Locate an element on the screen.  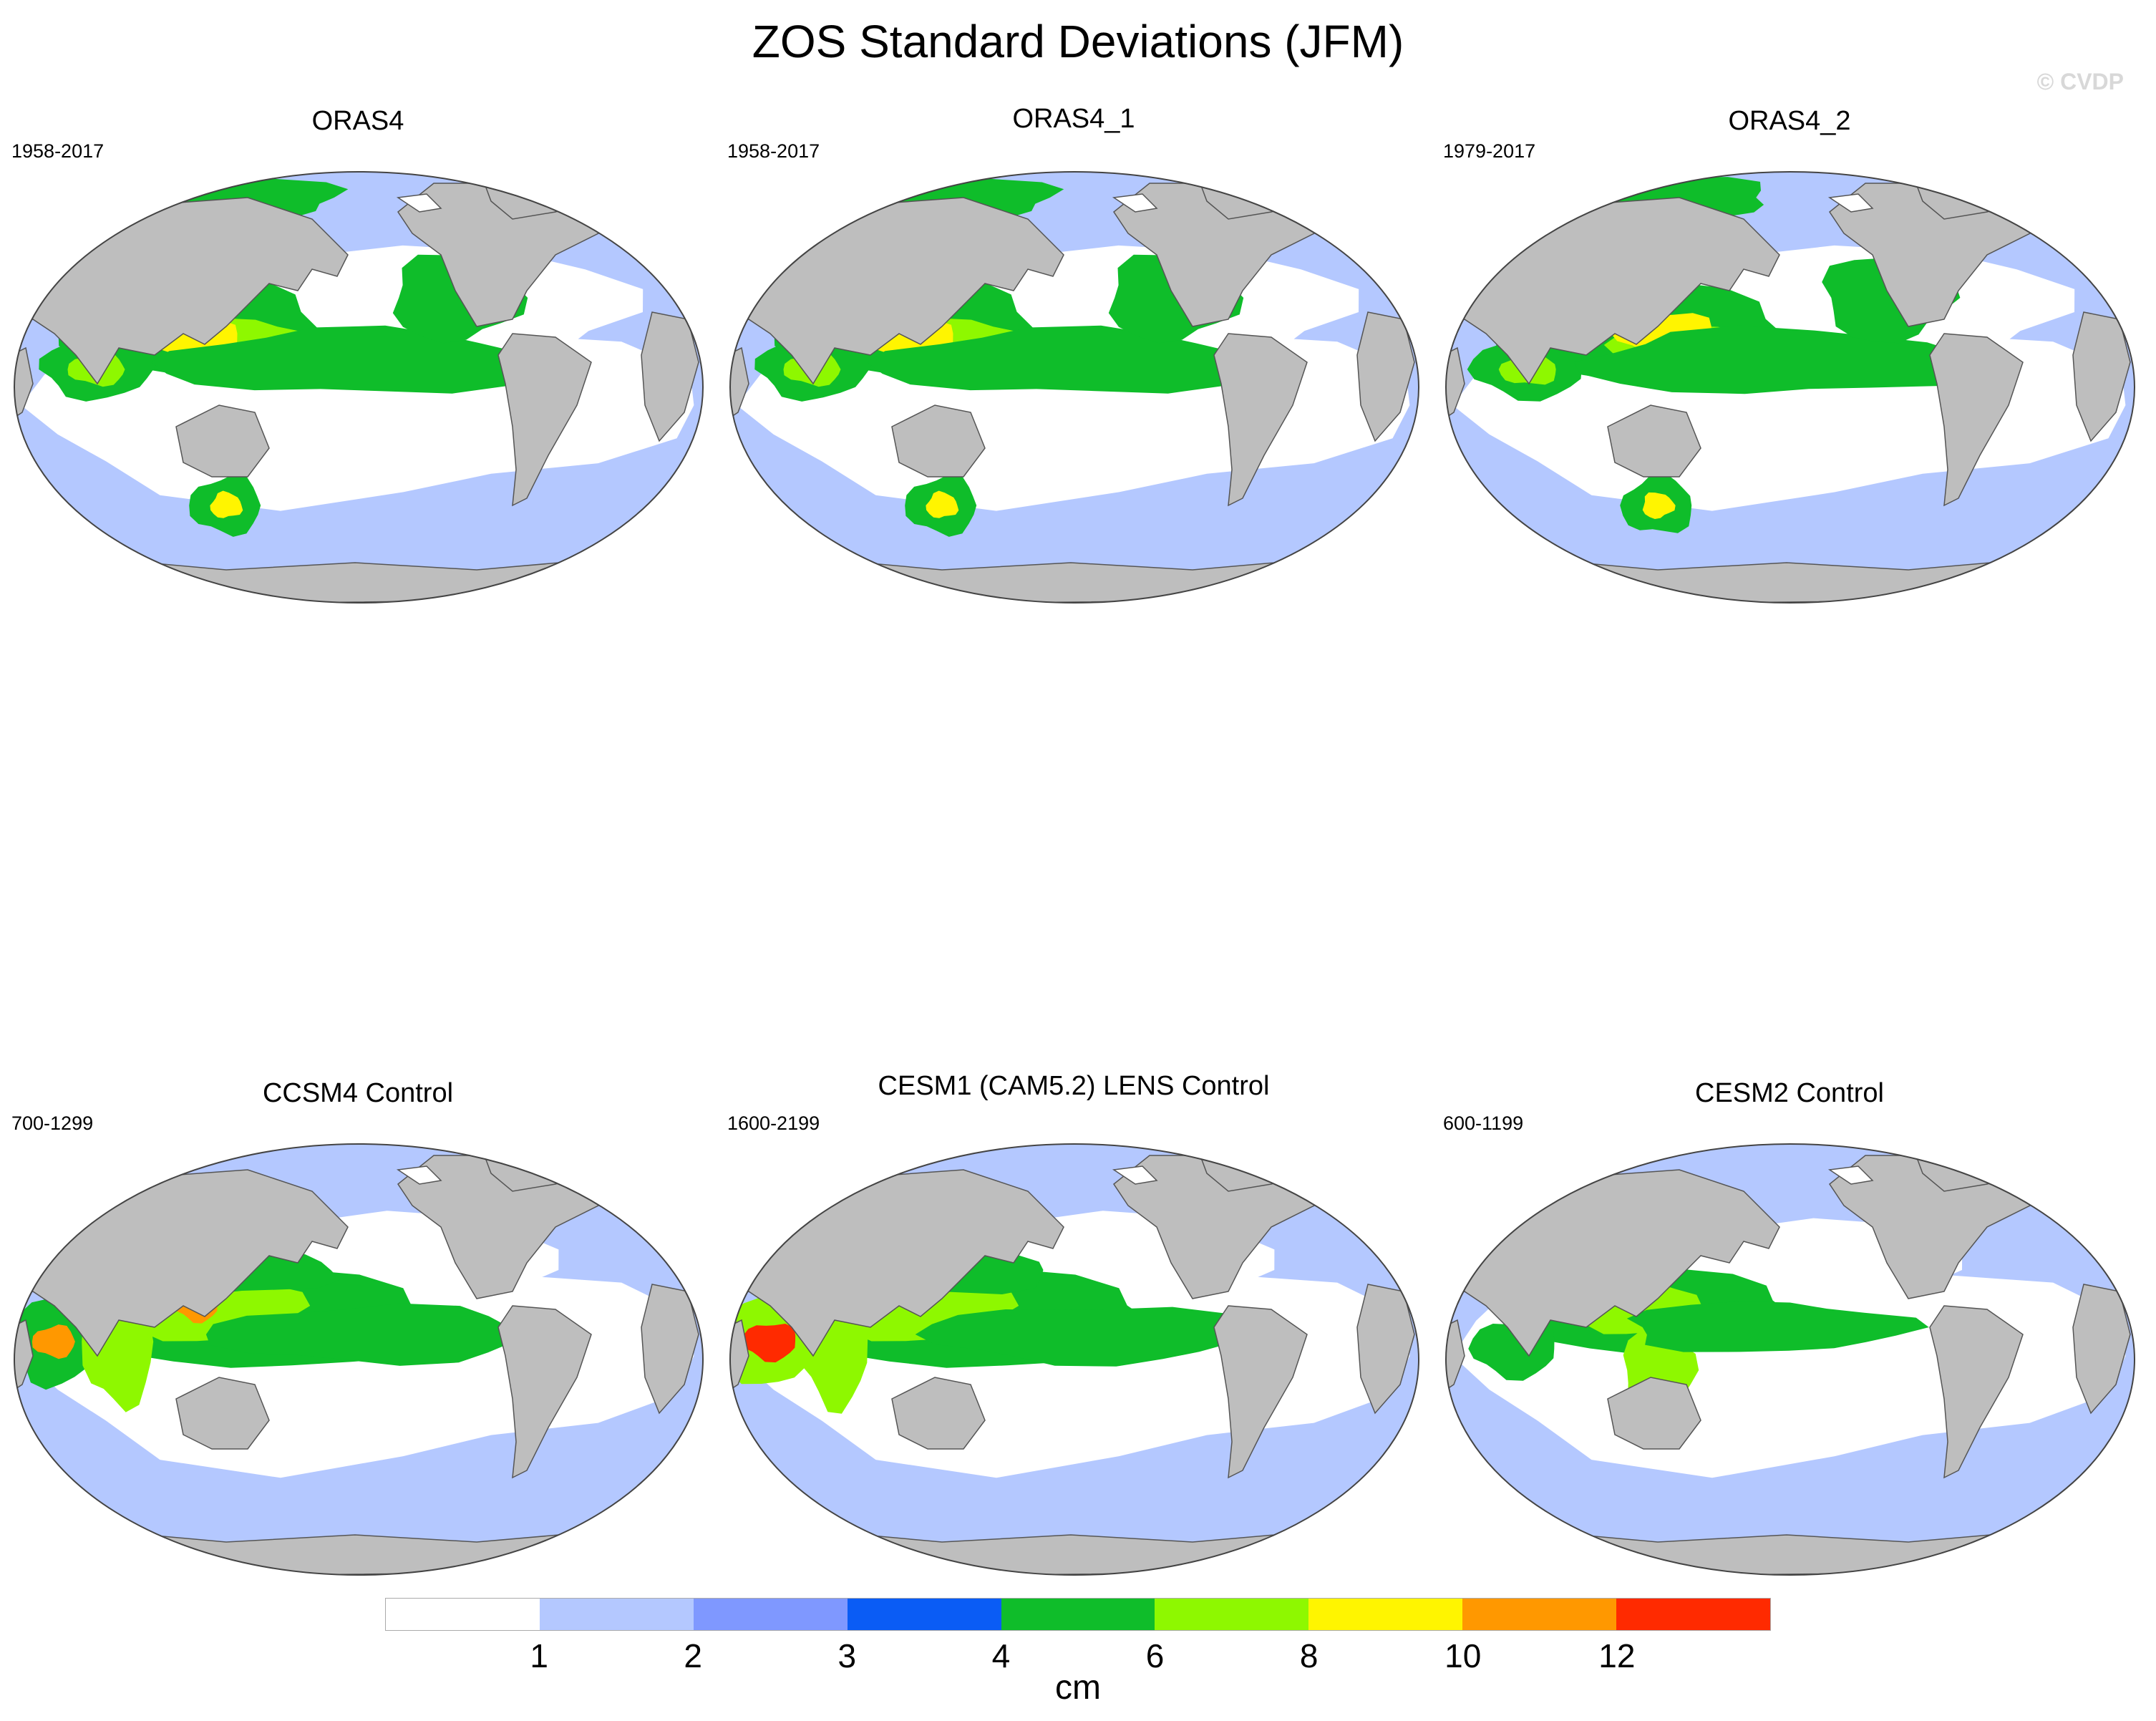
panel-title: ORAS4 is located at coordinates (357, 121).